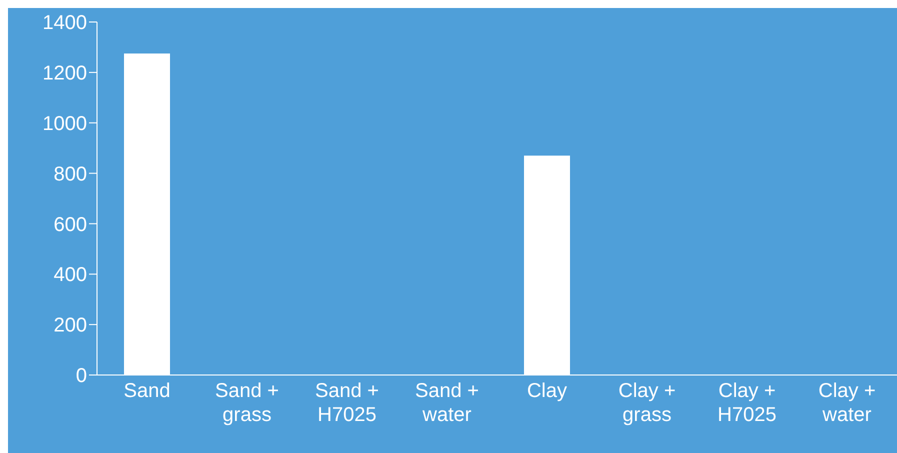 The height and width of the screenshot is (453, 897). What do you see at coordinates (347, 403) in the screenshot?
I see `x-tick-label: Sand + H7025` at bounding box center [347, 403].